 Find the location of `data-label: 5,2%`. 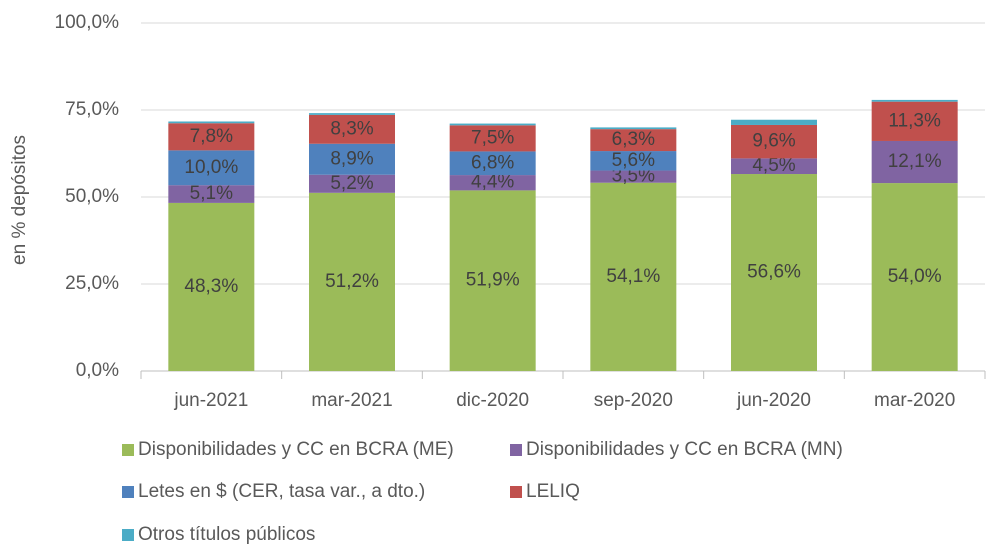

data-label: 5,2% is located at coordinates (351, 183).